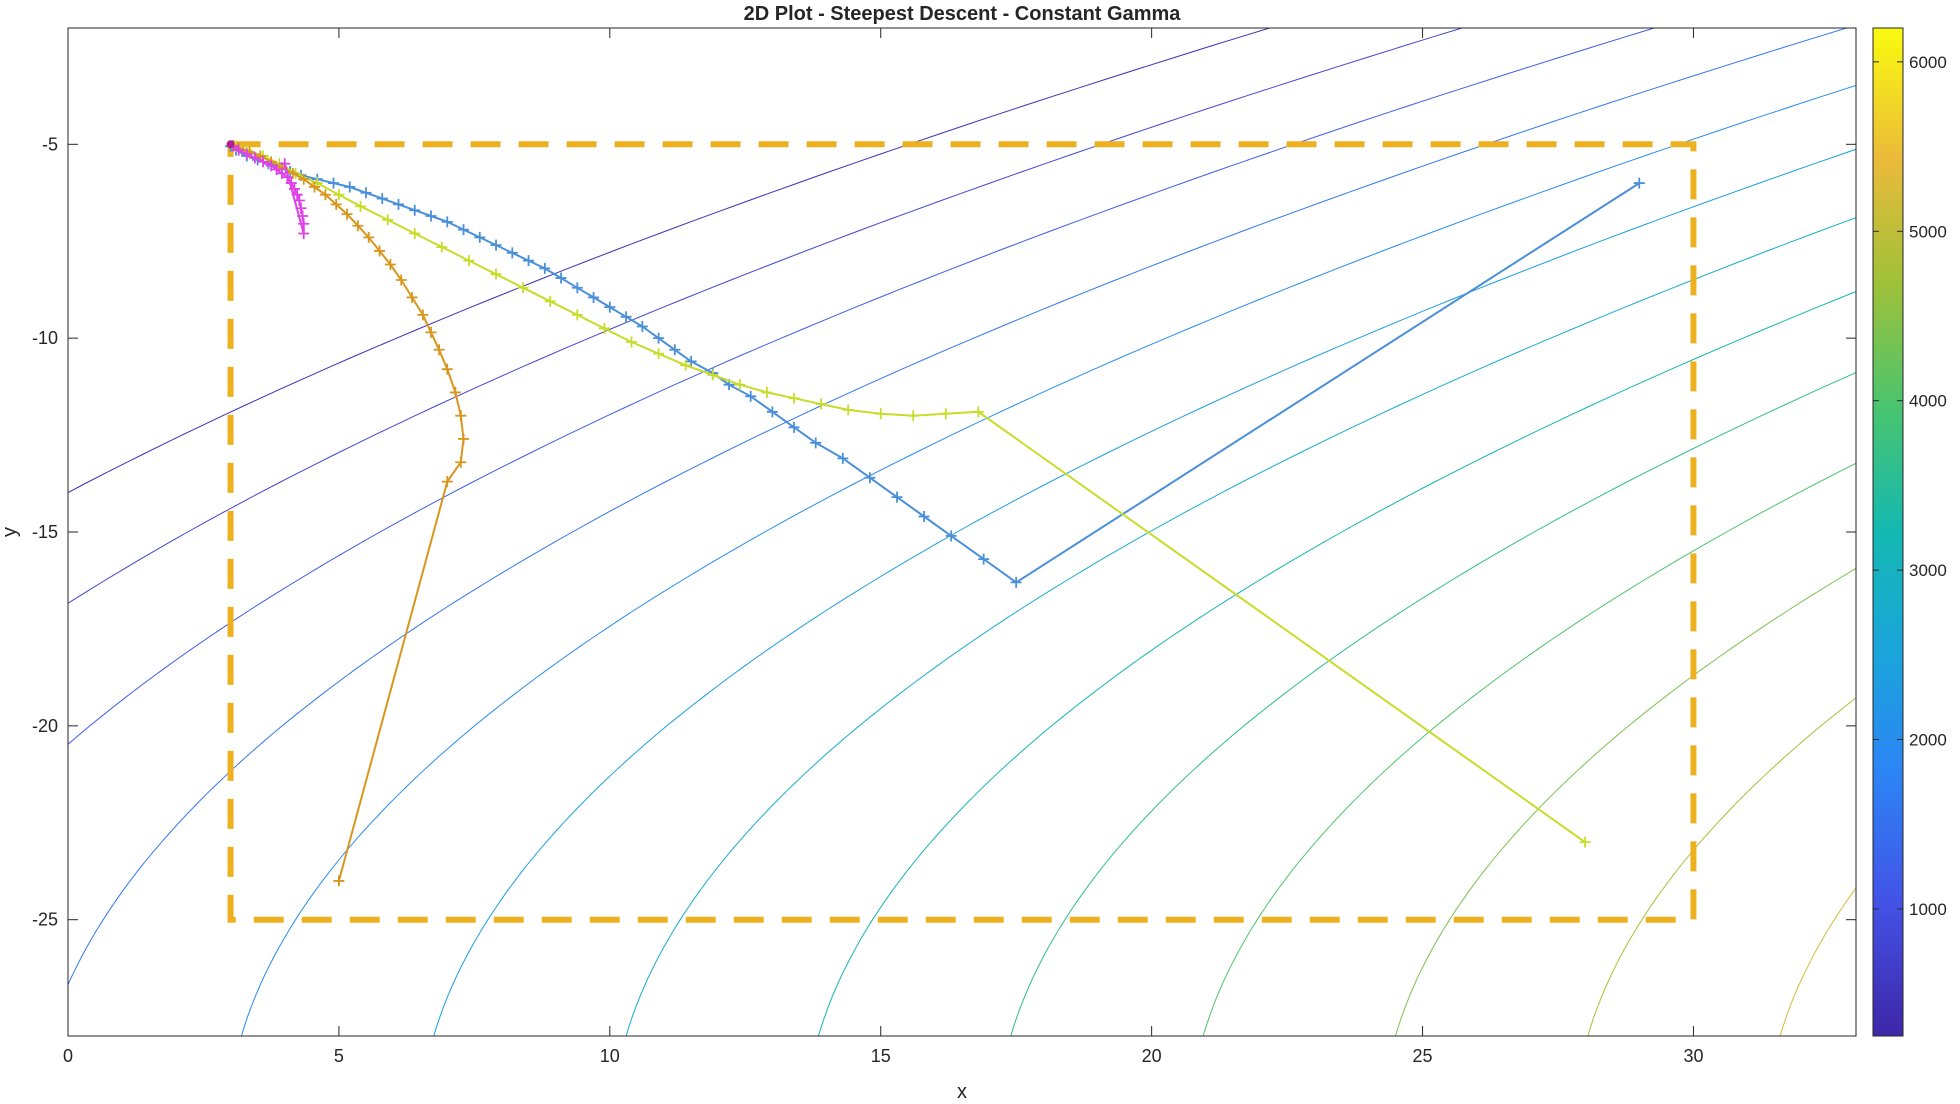 The height and width of the screenshot is (1104, 1960). I want to click on colorbar-tick-label: 4000, so click(1928, 401).